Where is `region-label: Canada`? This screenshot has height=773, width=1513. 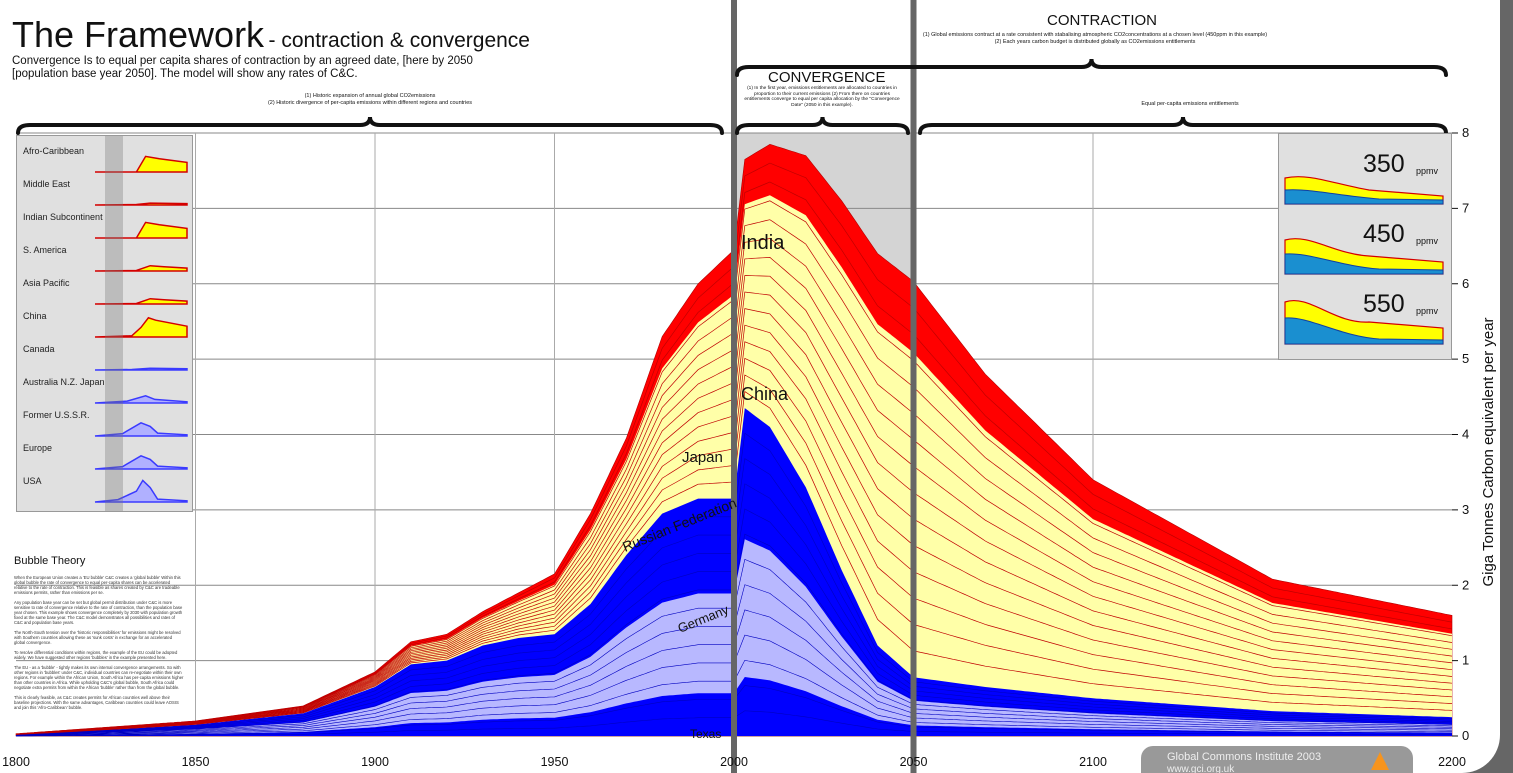 region-label: Canada is located at coordinates (39, 349).